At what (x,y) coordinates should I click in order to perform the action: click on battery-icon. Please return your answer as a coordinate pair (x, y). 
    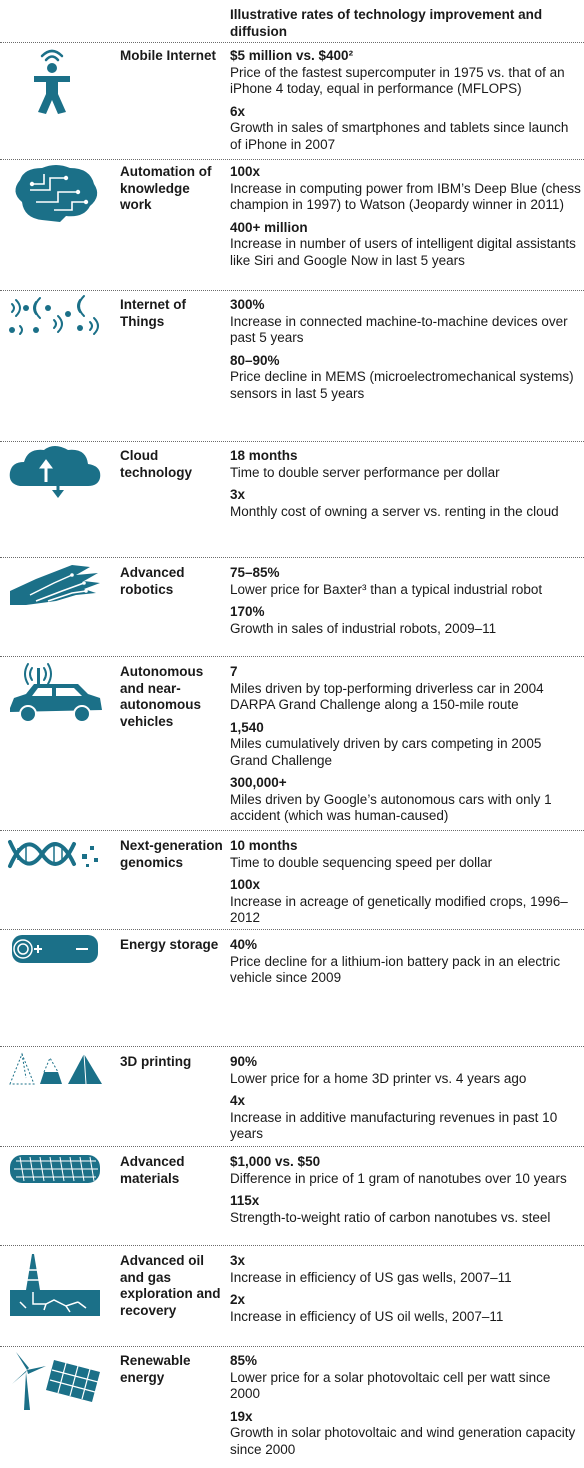
    Looking at the image, I should click on (56, 949).